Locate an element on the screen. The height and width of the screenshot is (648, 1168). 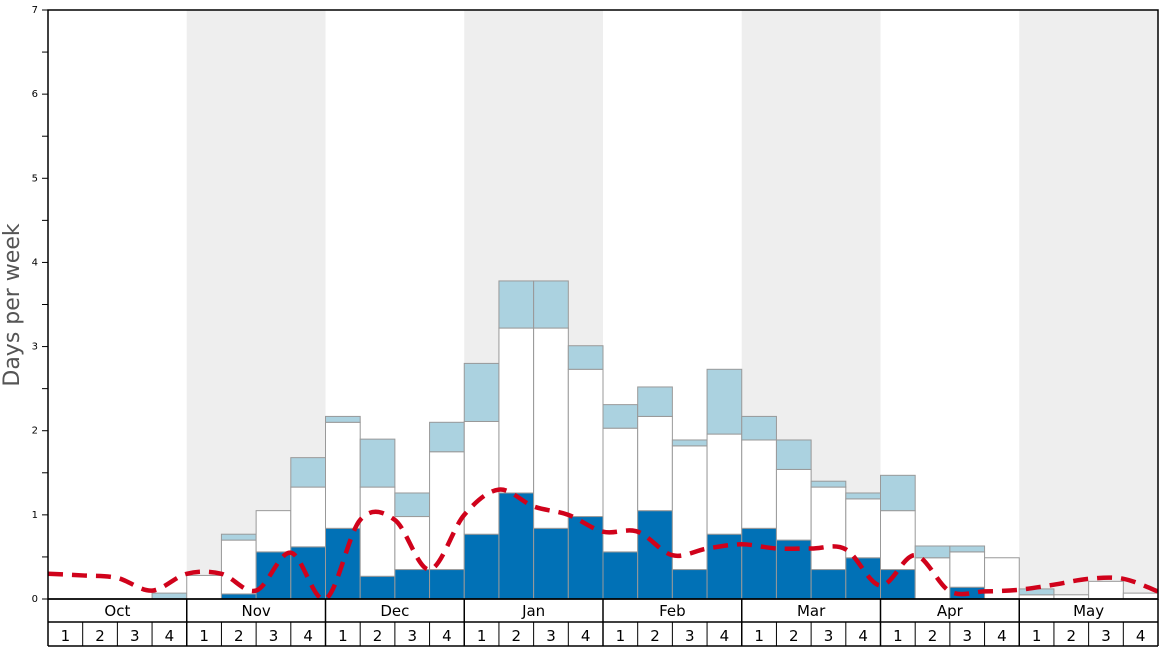
y-tick-label: 3 is located at coordinates (35, 347).